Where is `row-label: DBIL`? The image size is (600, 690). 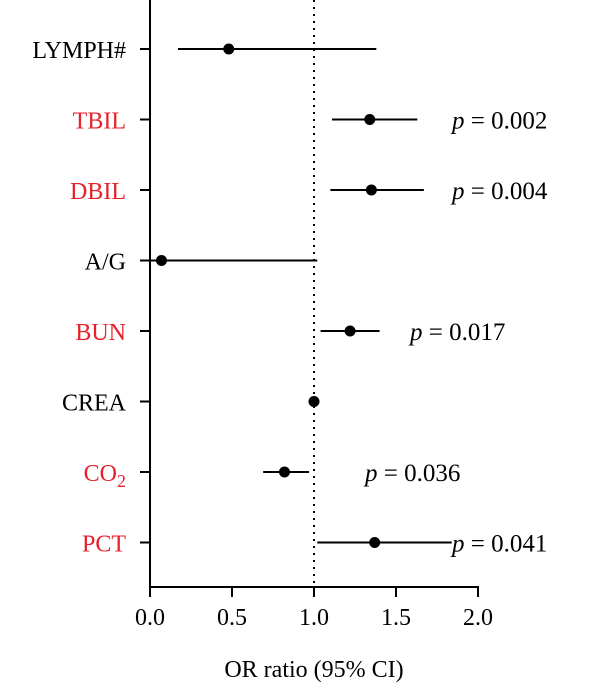 row-label: DBIL is located at coordinates (98, 192).